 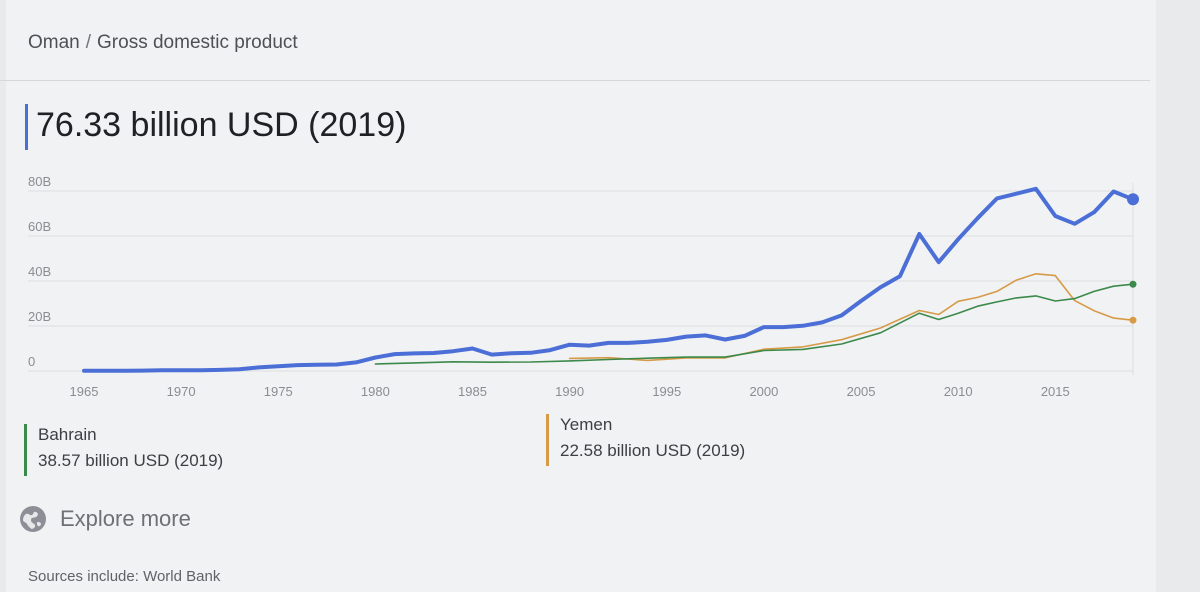 What do you see at coordinates (25, 450) in the screenshot?
I see `legend-color-bar-bahrain` at bounding box center [25, 450].